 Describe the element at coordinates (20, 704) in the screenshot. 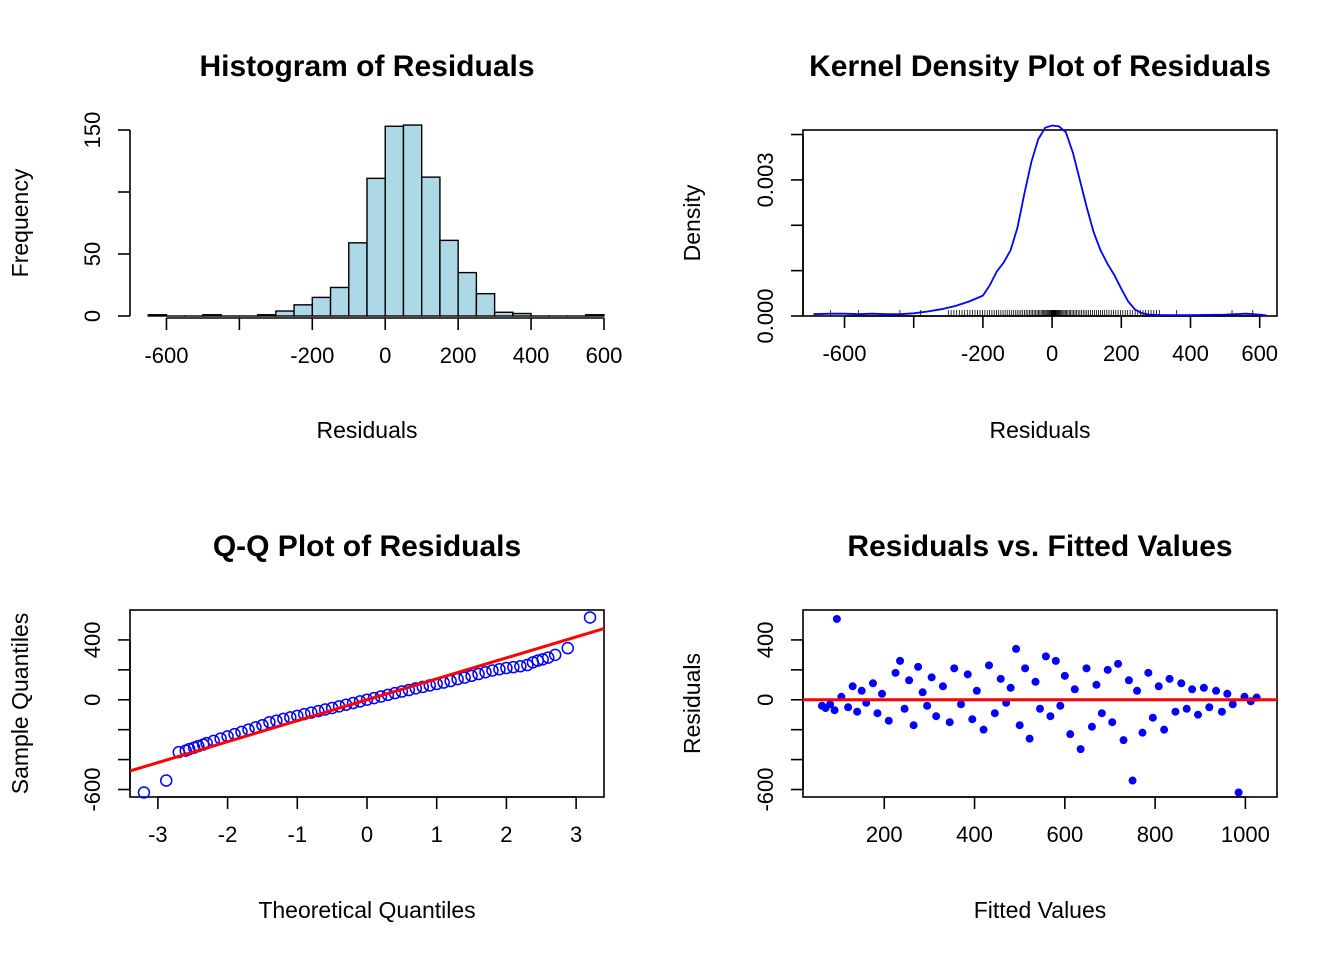

I see `y-axis-label: Sample Quantiles` at that location.